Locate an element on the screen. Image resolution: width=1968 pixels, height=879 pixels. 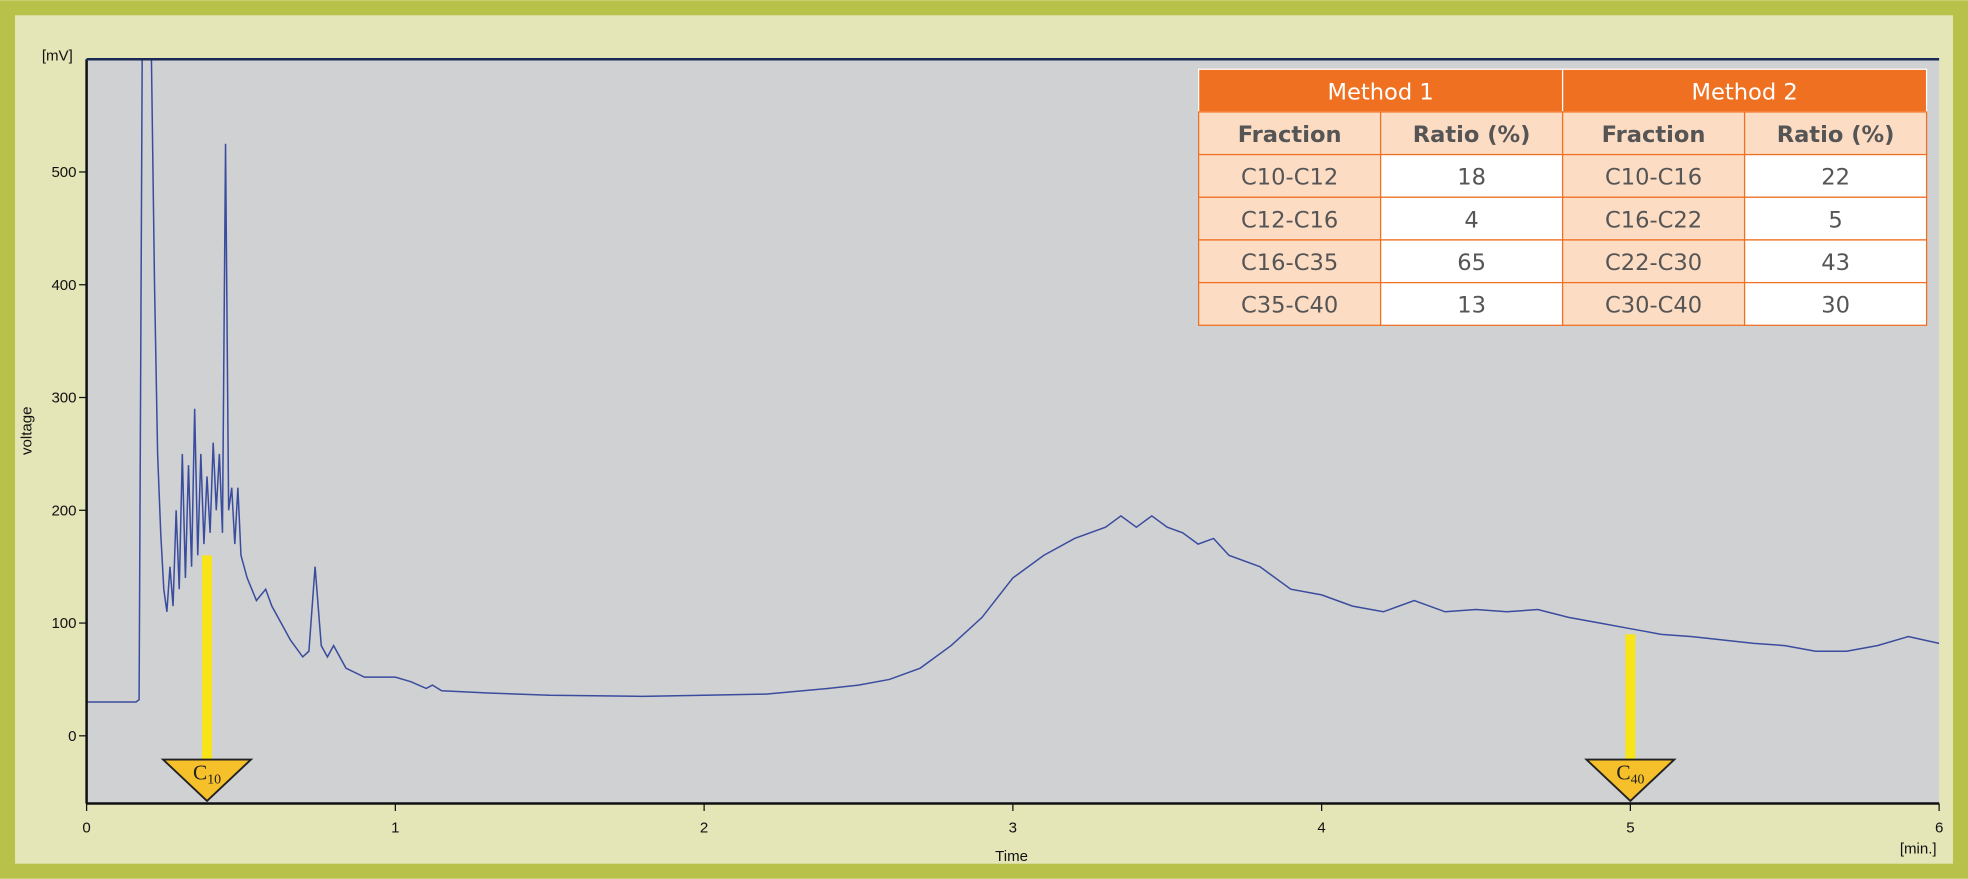
x-tick-label: 3 is located at coordinates (1013, 827).